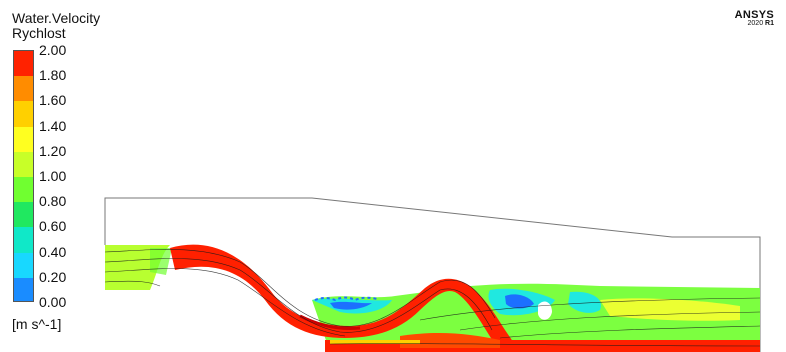  What do you see at coordinates (375, 342) in the screenshot?
I see `jet-yellow-edge` at bounding box center [375, 342].